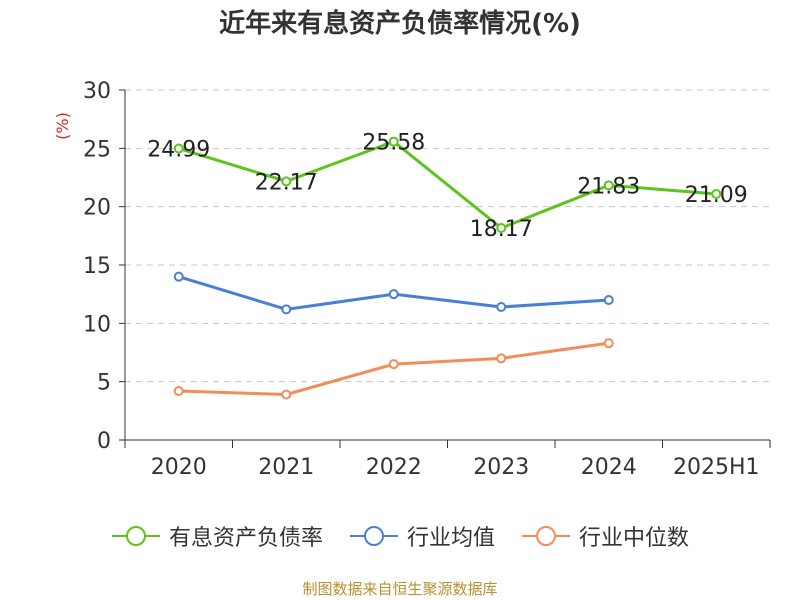  What do you see at coordinates (286, 467) in the screenshot?
I see `x-tick-label: 2021` at bounding box center [286, 467].